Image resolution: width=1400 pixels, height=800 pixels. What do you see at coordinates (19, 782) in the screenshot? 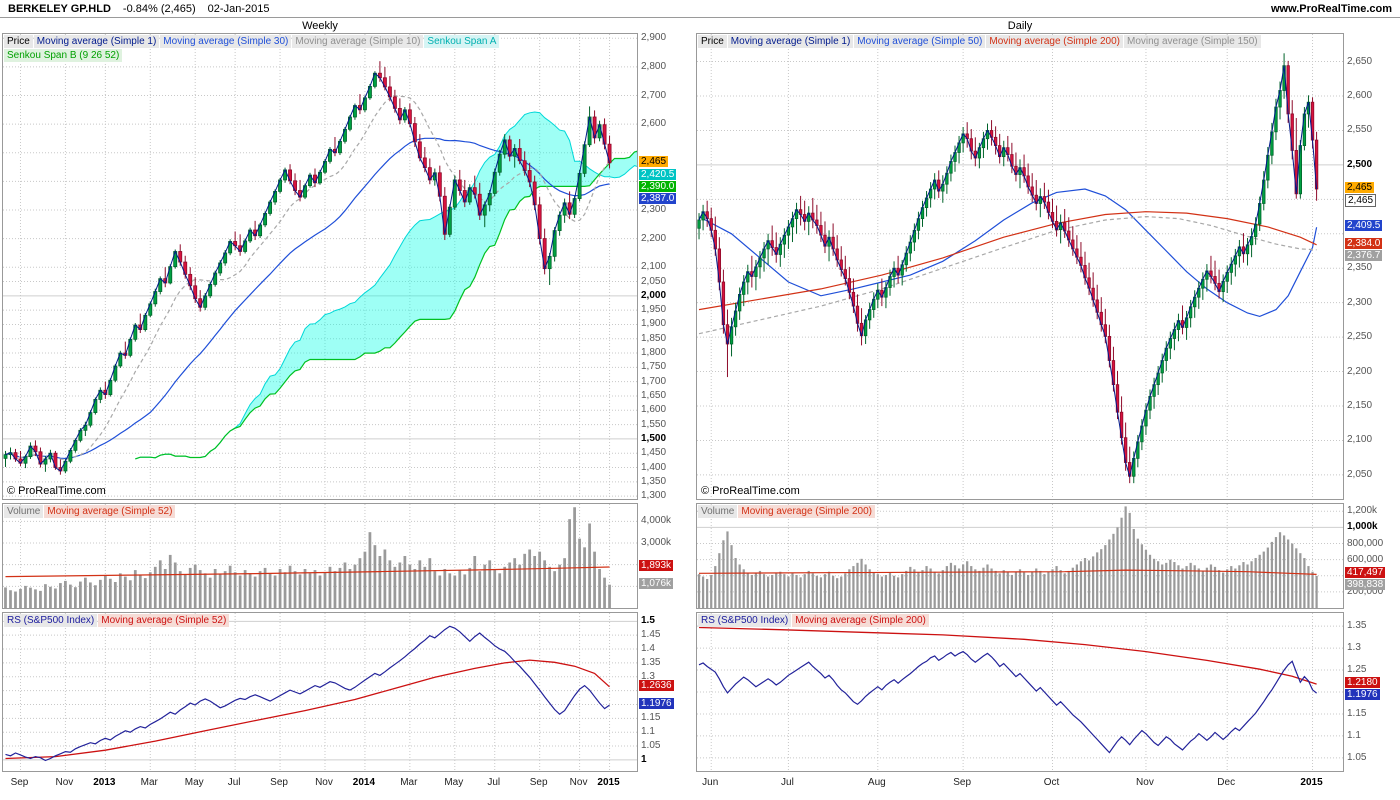
I see `time-axis-label: Sep` at bounding box center [19, 782].